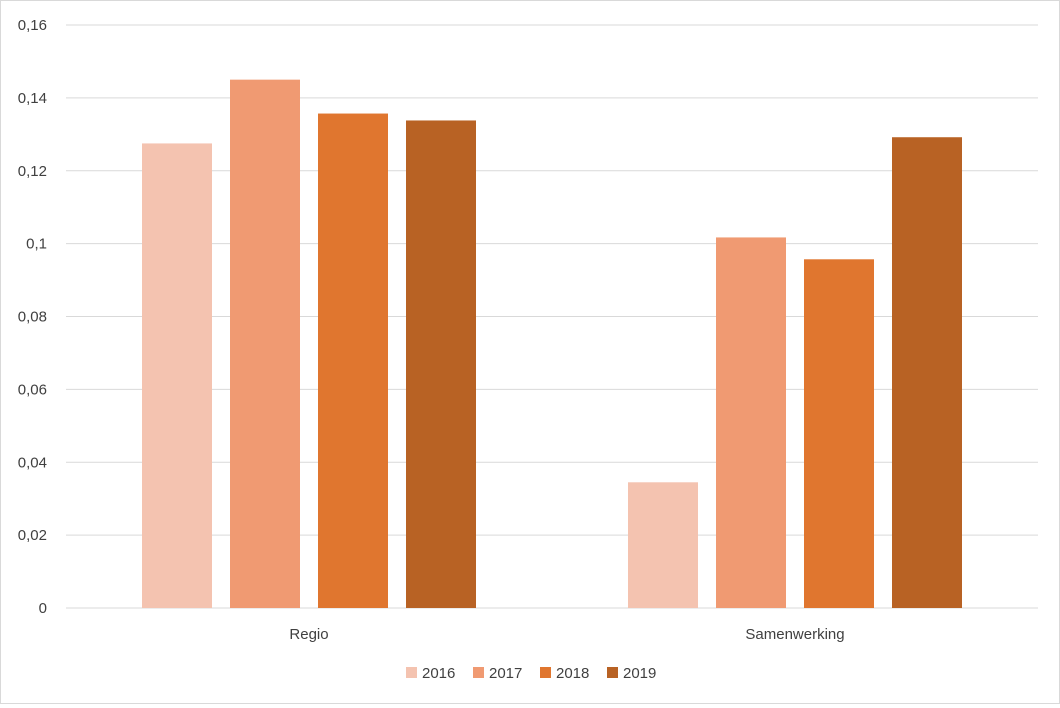 The width and height of the screenshot is (1060, 708). What do you see at coordinates (505, 673) in the screenshot?
I see `legend-label: 2017` at bounding box center [505, 673].